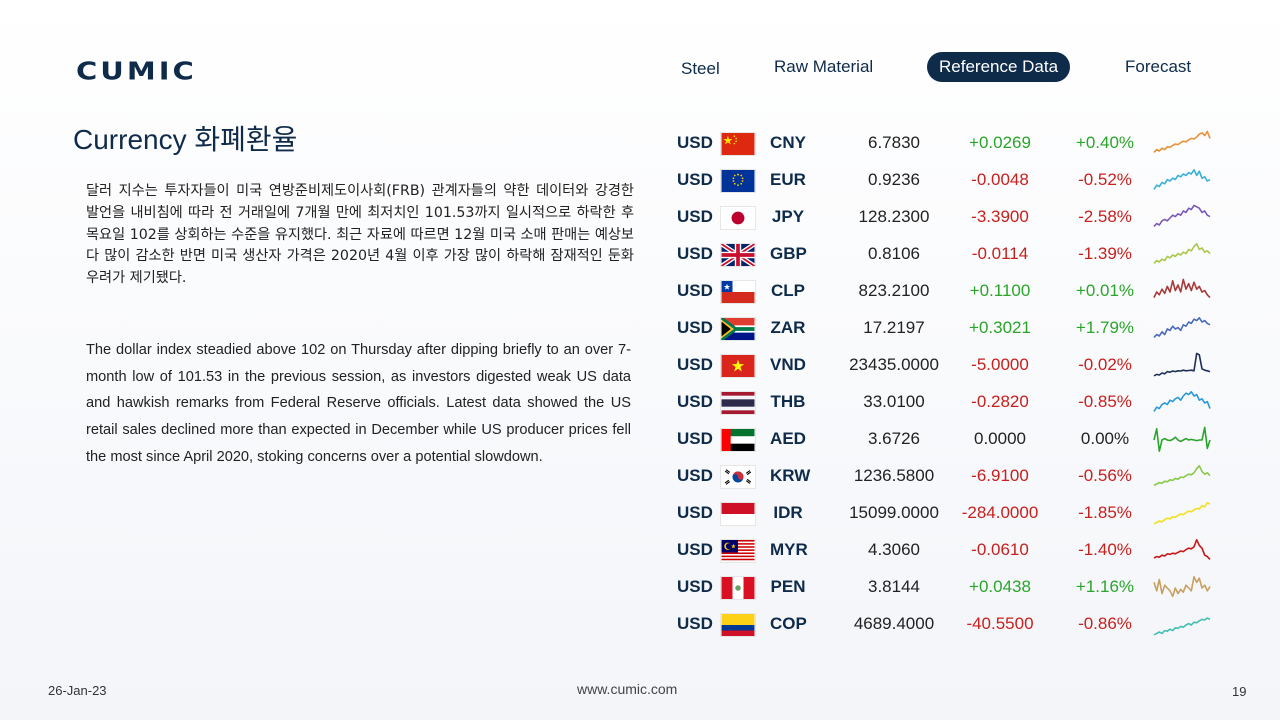  What do you see at coordinates (1105, 179) in the screenshot?
I see `rate-change-percent: -0.52%` at bounding box center [1105, 179].